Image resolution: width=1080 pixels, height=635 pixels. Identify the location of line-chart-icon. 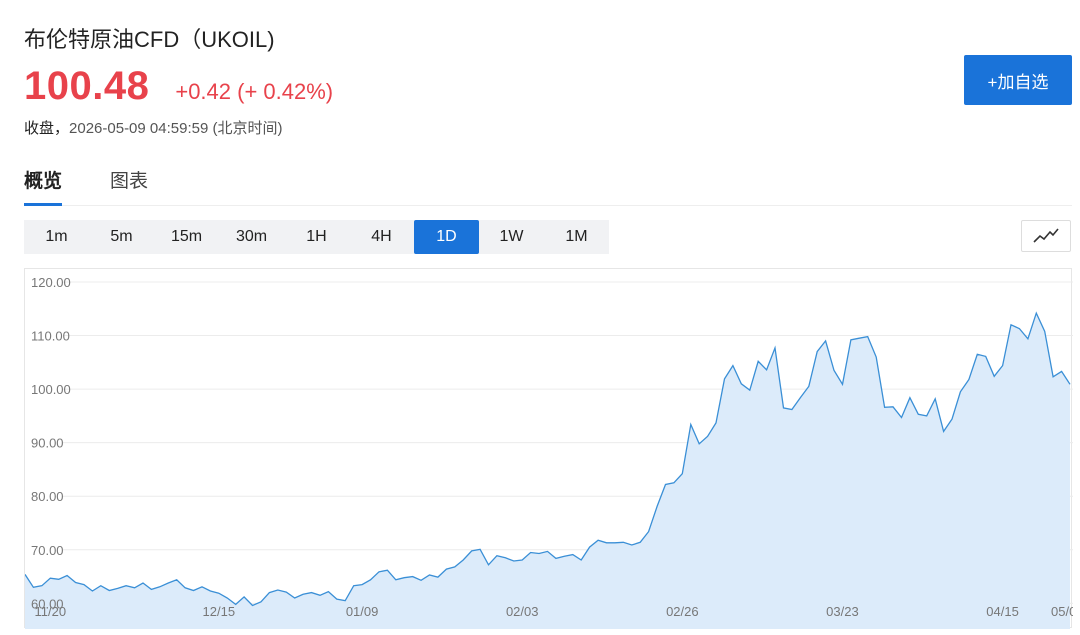
(1046, 235).